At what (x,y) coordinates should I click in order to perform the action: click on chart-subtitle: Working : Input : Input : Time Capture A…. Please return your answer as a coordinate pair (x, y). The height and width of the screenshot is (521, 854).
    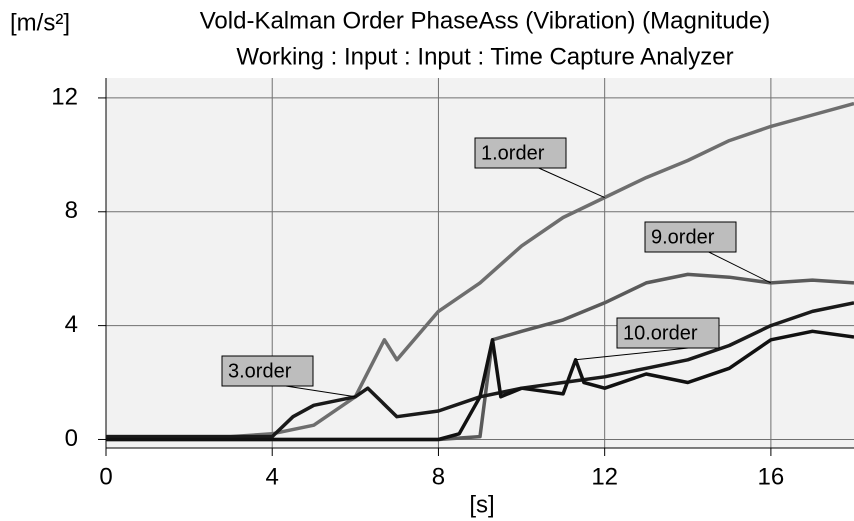
    Looking at the image, I should click on (484, 56).